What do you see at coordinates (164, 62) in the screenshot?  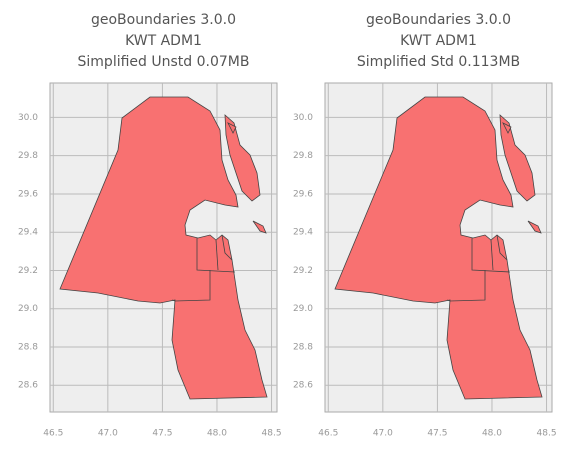 I see `chart-title: Simplified Unstd 0.07MB` at bounding box center [164, 62].